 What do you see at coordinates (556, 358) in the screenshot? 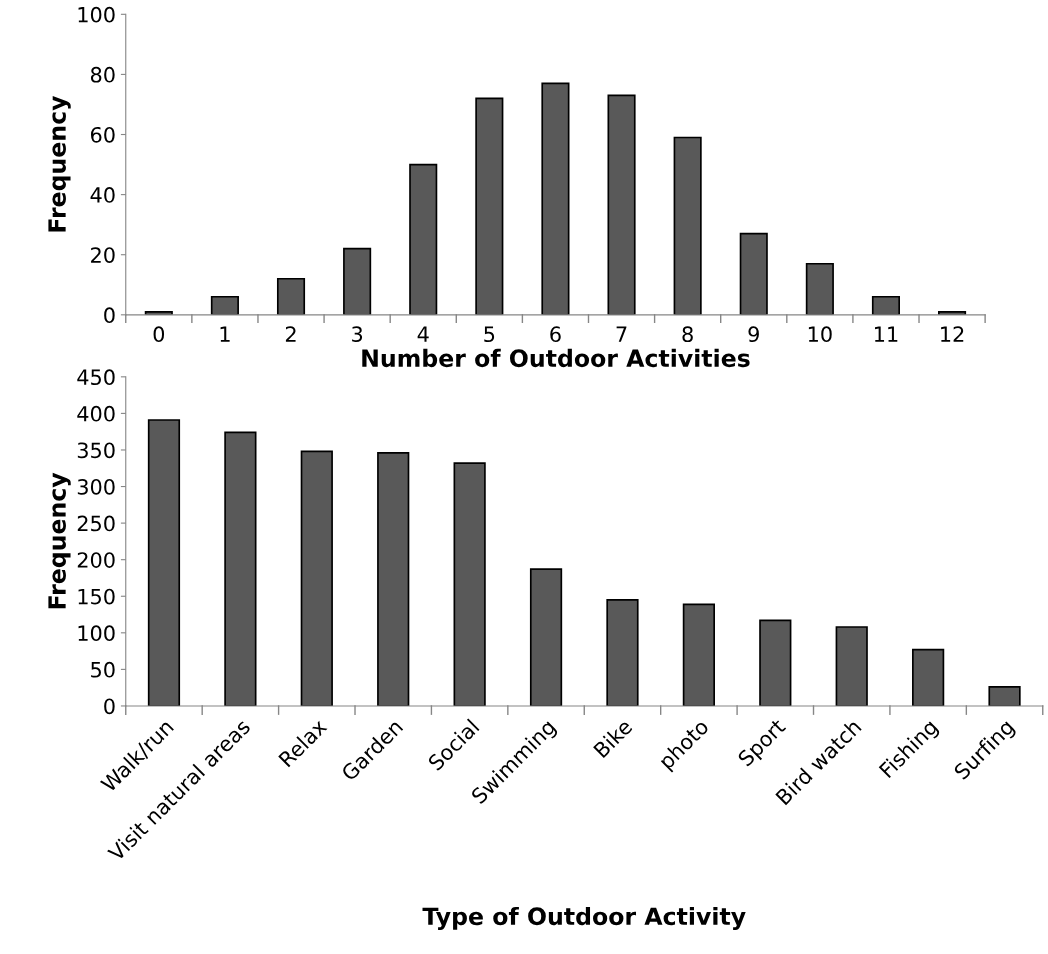
I see `x-axis-title: Number of Outdoor Activities` at bounding box center [556, 358].